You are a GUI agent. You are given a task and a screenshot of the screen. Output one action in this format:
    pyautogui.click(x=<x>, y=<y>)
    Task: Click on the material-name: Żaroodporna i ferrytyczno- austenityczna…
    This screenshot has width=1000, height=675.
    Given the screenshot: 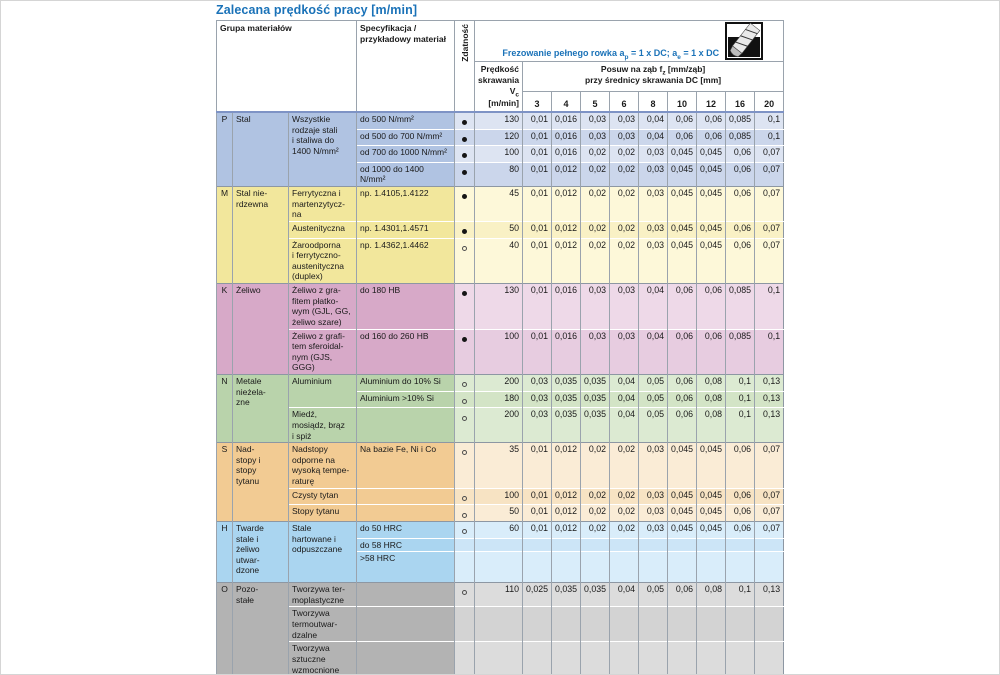 What is the action you would take?
    pyautogui.click(x=322, y=260)
    